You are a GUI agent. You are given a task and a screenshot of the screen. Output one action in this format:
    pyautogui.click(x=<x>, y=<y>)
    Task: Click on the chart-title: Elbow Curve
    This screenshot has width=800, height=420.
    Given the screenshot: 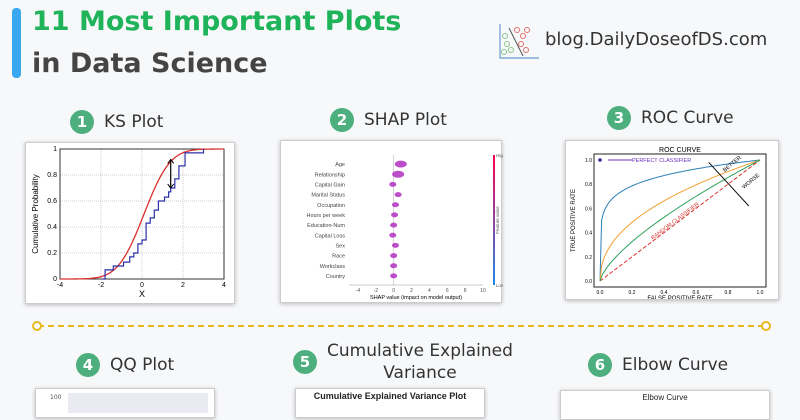 What is the action you would take?
    pyautogui.click(x=665, y=397)
    